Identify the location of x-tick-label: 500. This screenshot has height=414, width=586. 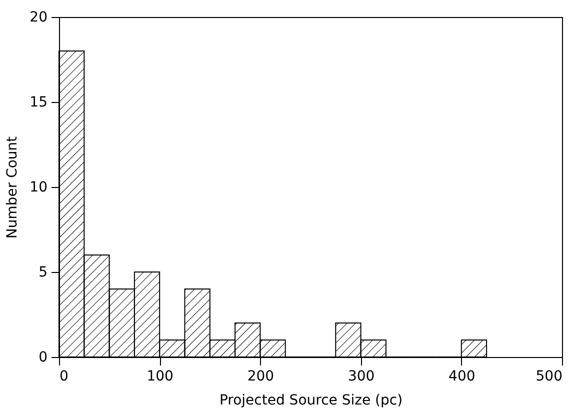
(549, 376).